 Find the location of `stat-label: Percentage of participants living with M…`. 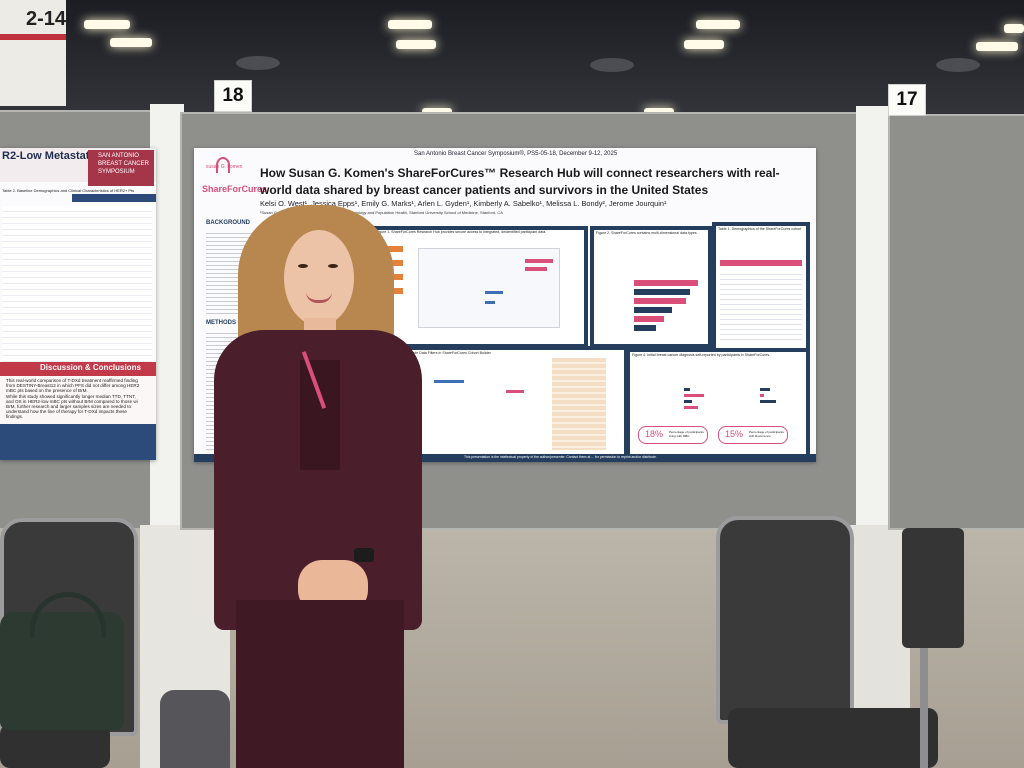

stat-label: Percentage of participants living with M… is located at coordinates (686, 434).